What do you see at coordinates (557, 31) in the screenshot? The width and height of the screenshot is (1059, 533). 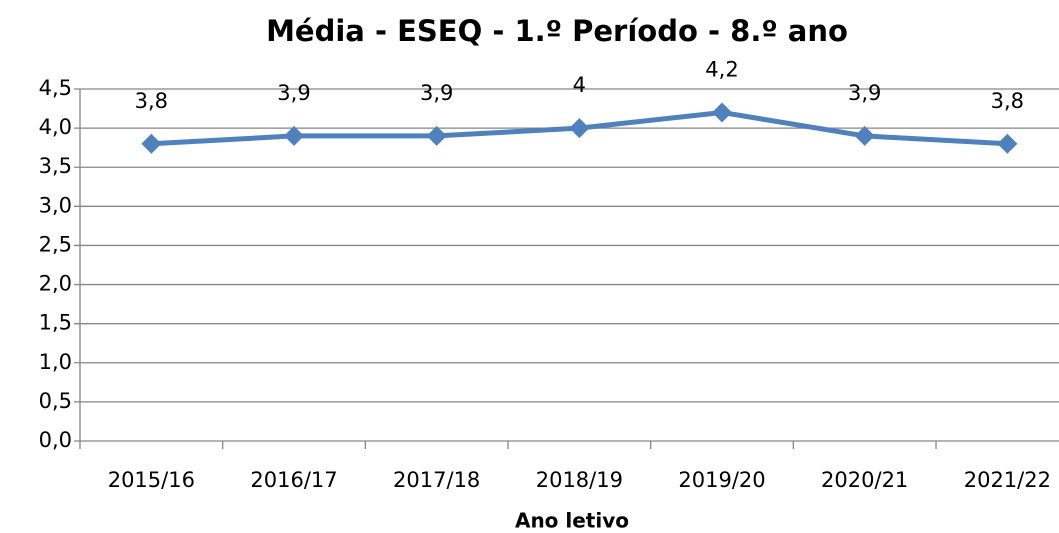 I see `chart-title: Média - ESEQ - 1.º Período - 8.º ano` at bounding box center [557, 31].